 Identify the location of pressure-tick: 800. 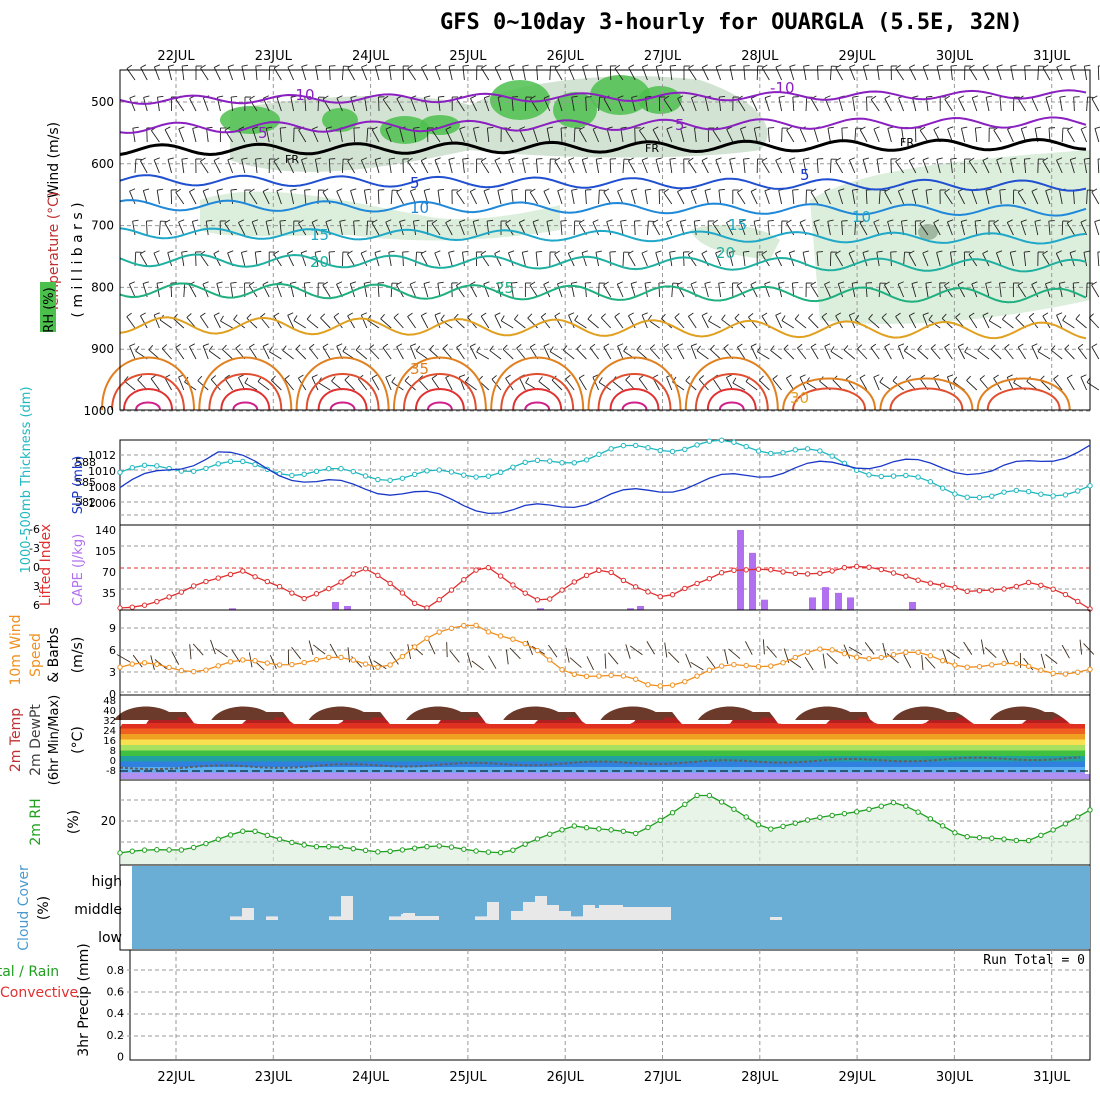
(102, 287).